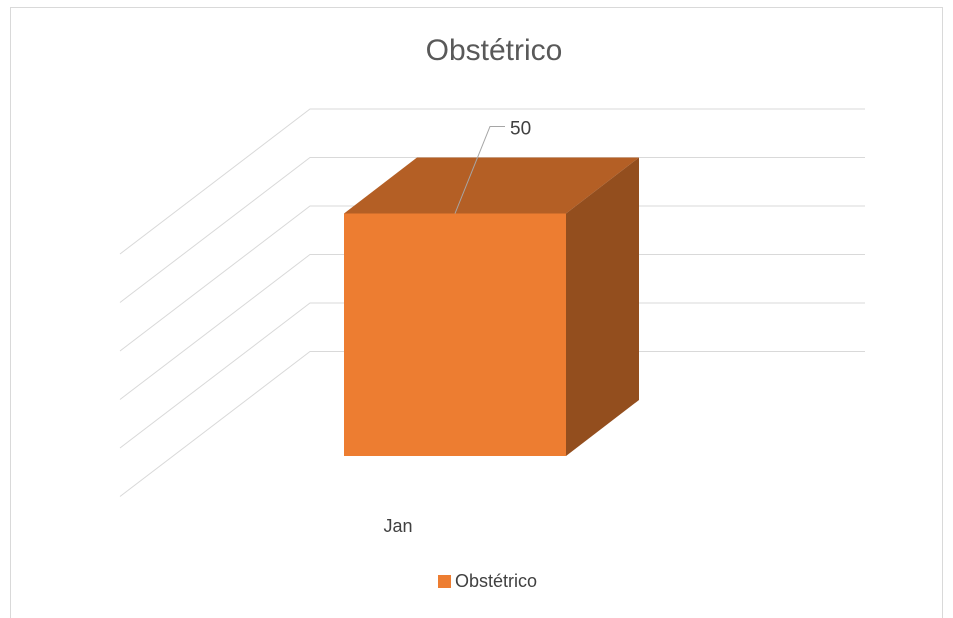  Describe the element at coordinates (496, 581) in the screenshot. I see `legend-label: Obstétrico` at that location.